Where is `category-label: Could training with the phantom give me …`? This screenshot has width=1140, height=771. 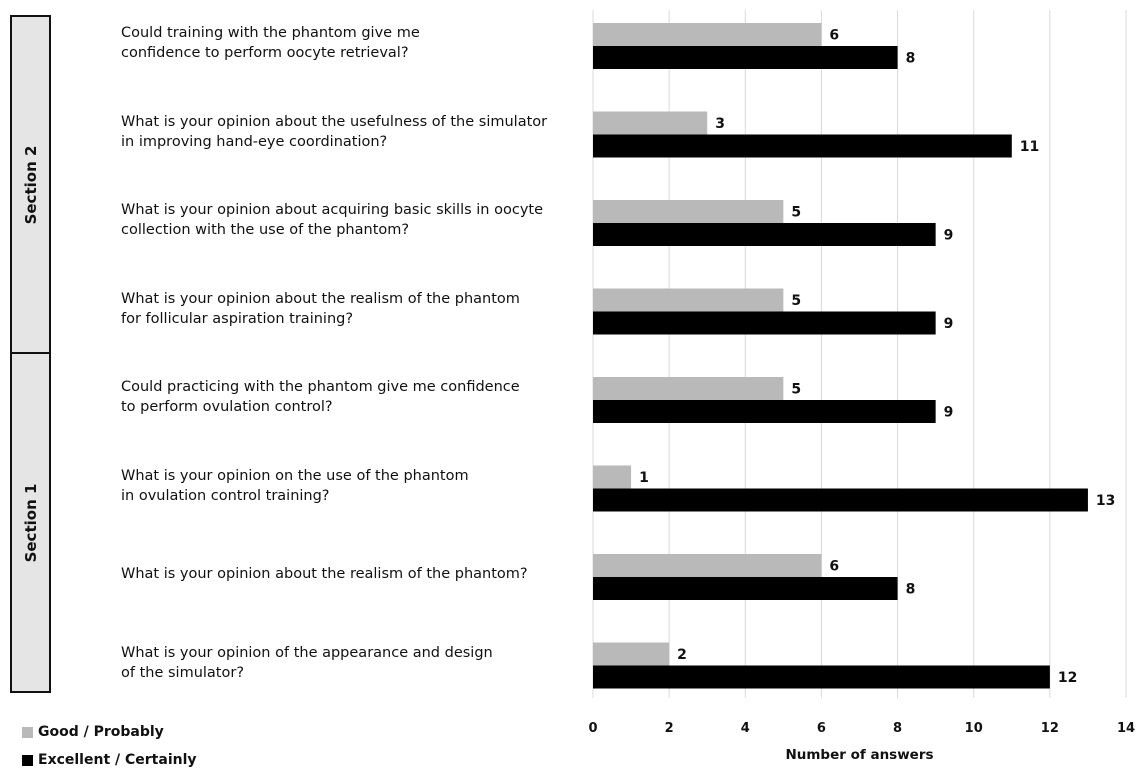
category-label: Could training with the phantom give me … is located at coordinates (270, 43).